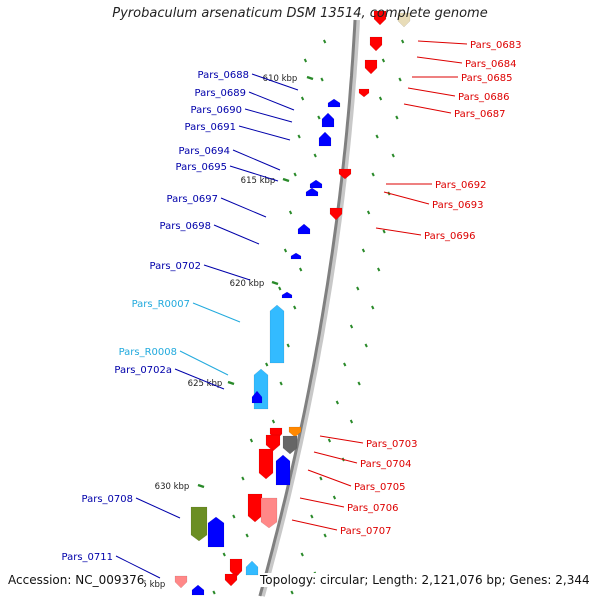  What do you see at coordinates (486, 78) in the screenshot?
I see `gene-label: Pars_0685` at bounding box center [486, 78].